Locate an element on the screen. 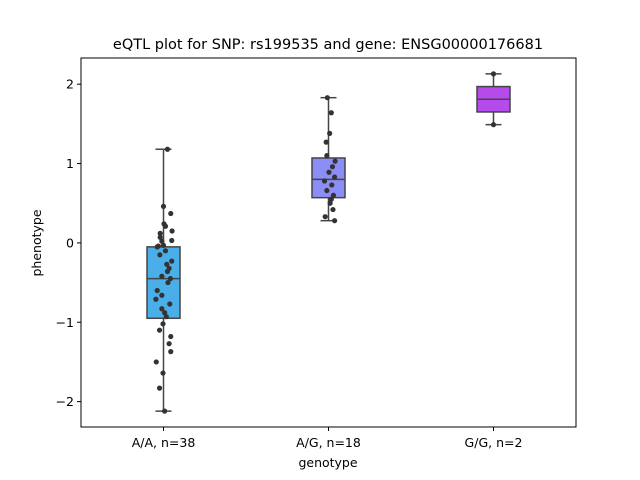 Image resolution: width=640 pixels, height=480 pixels. x-axis-label: genotype is located at coordinates (327, 462).